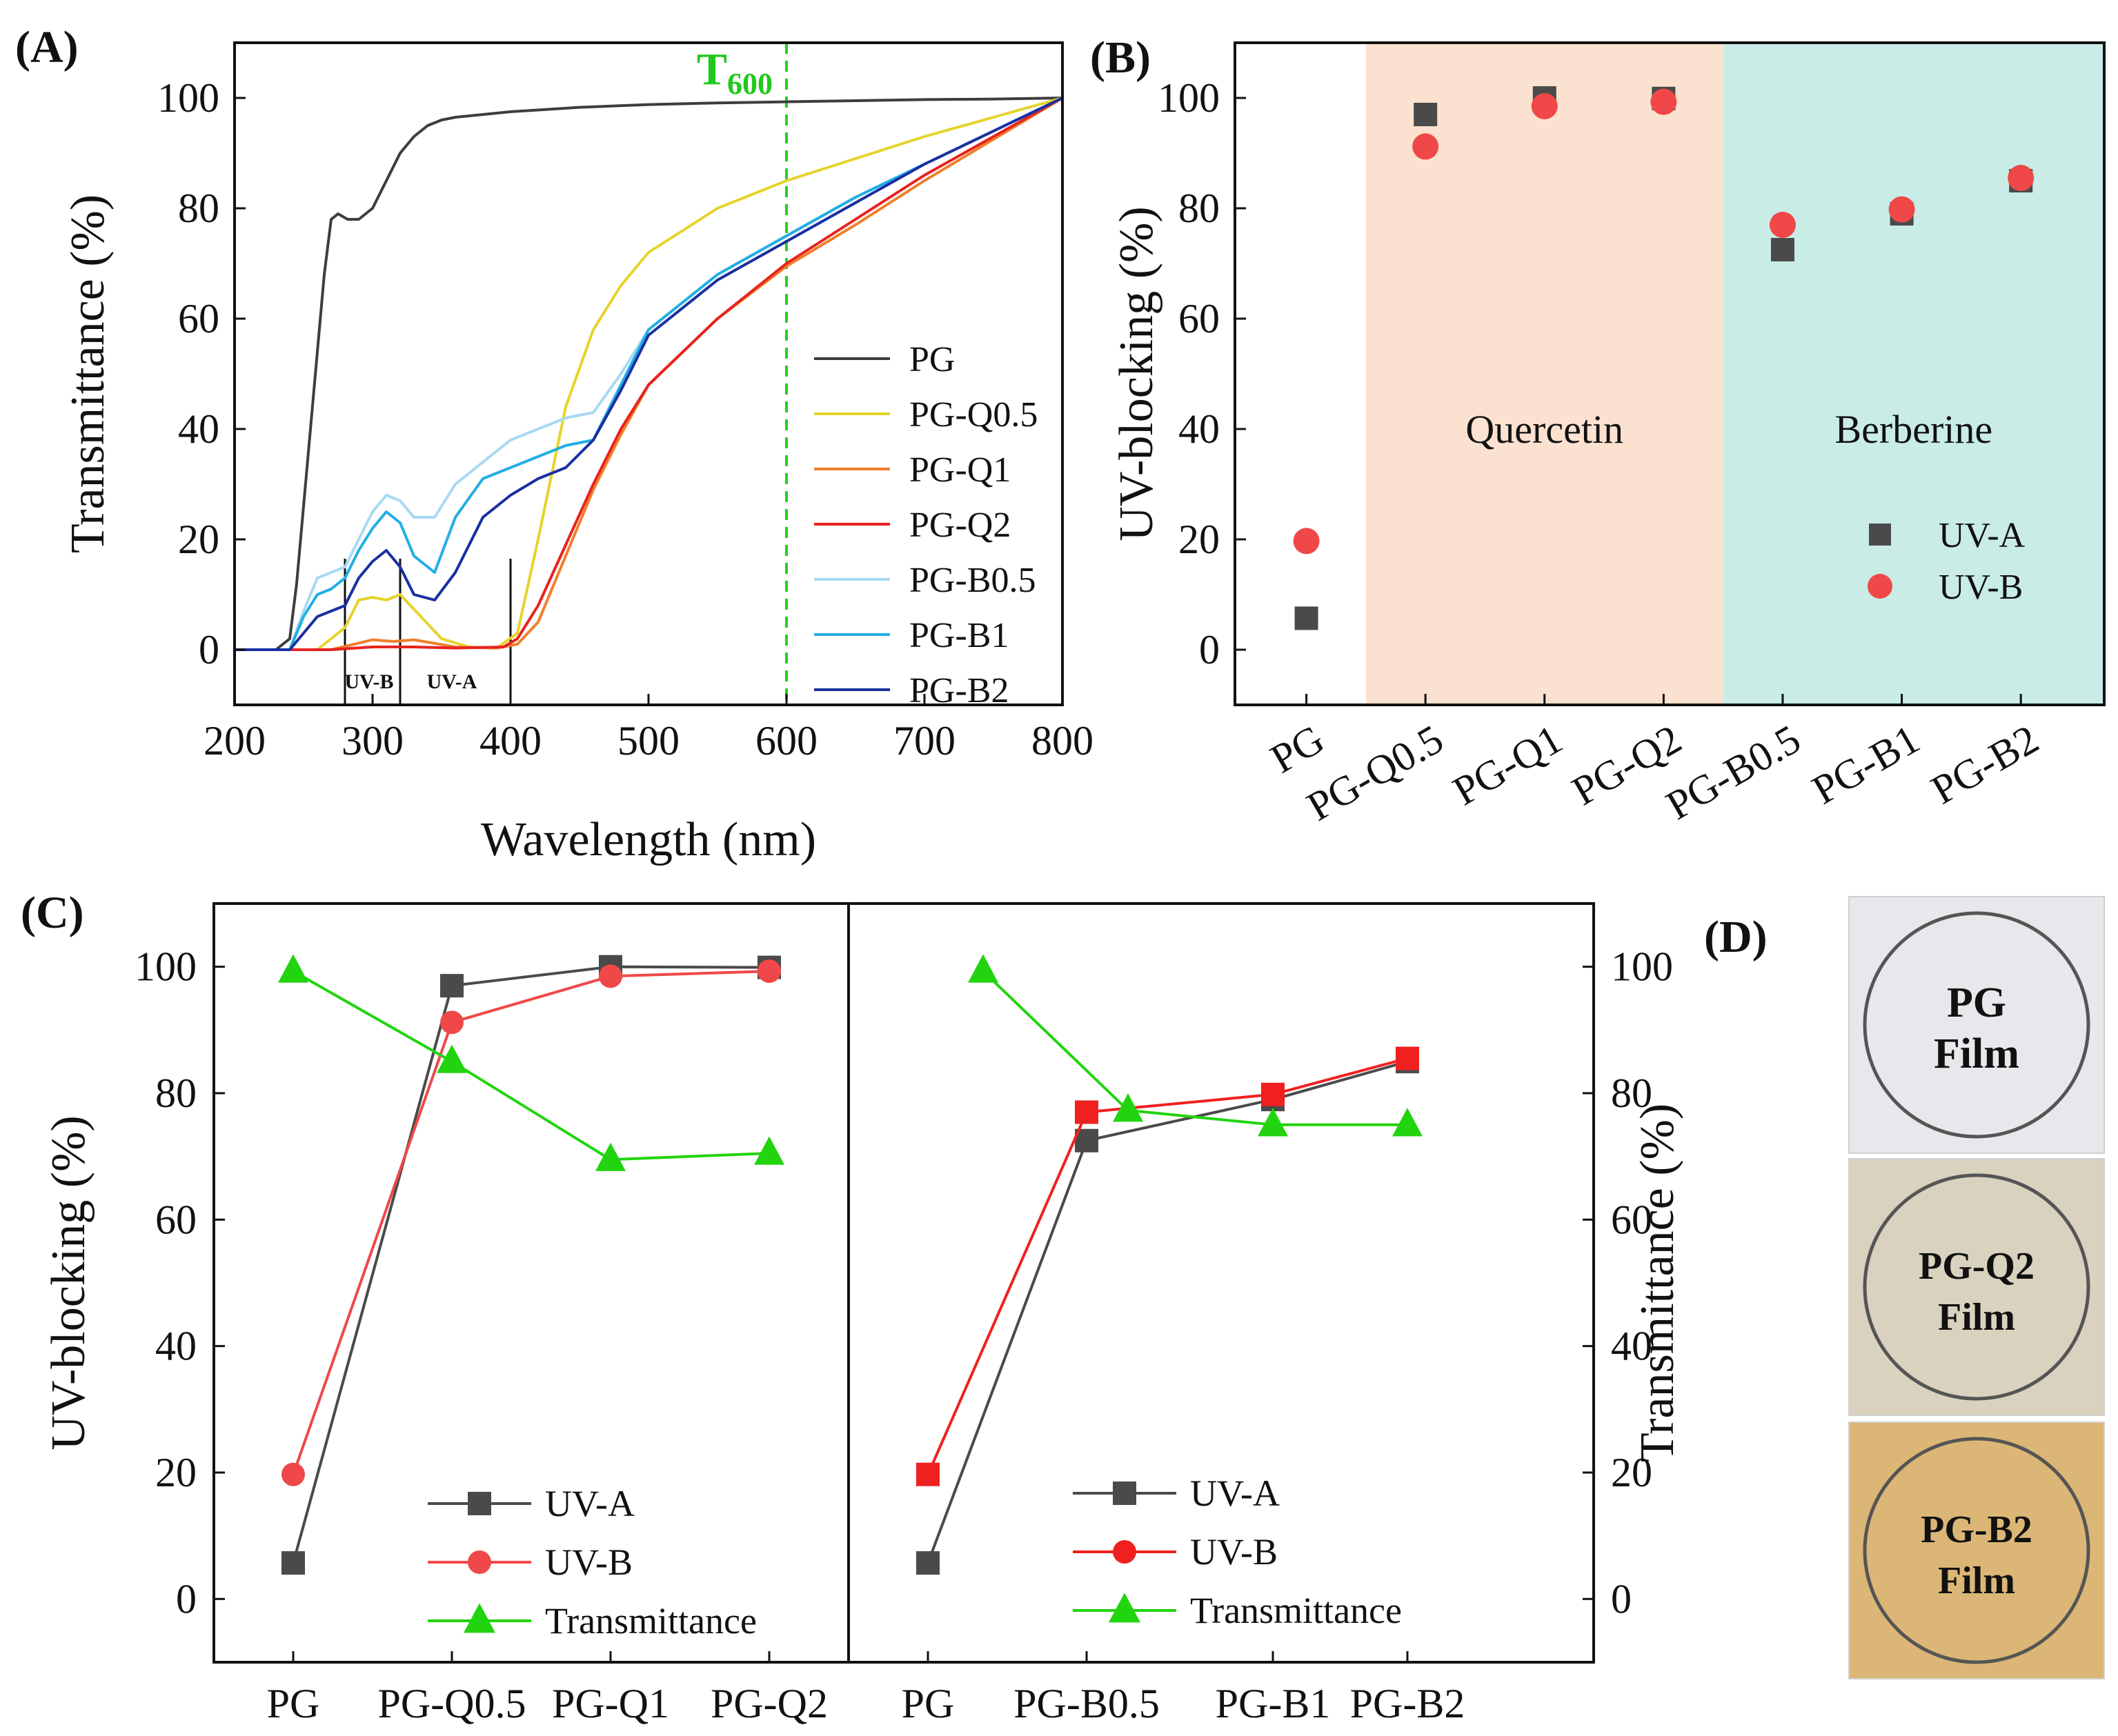 This screenshot has height=1736, width=2118. What do you see at coordinates (1632, 1219) in the screenshot?
I see `panel-c-ytick-label-right: 60` at bounding box center [1632, 1219].